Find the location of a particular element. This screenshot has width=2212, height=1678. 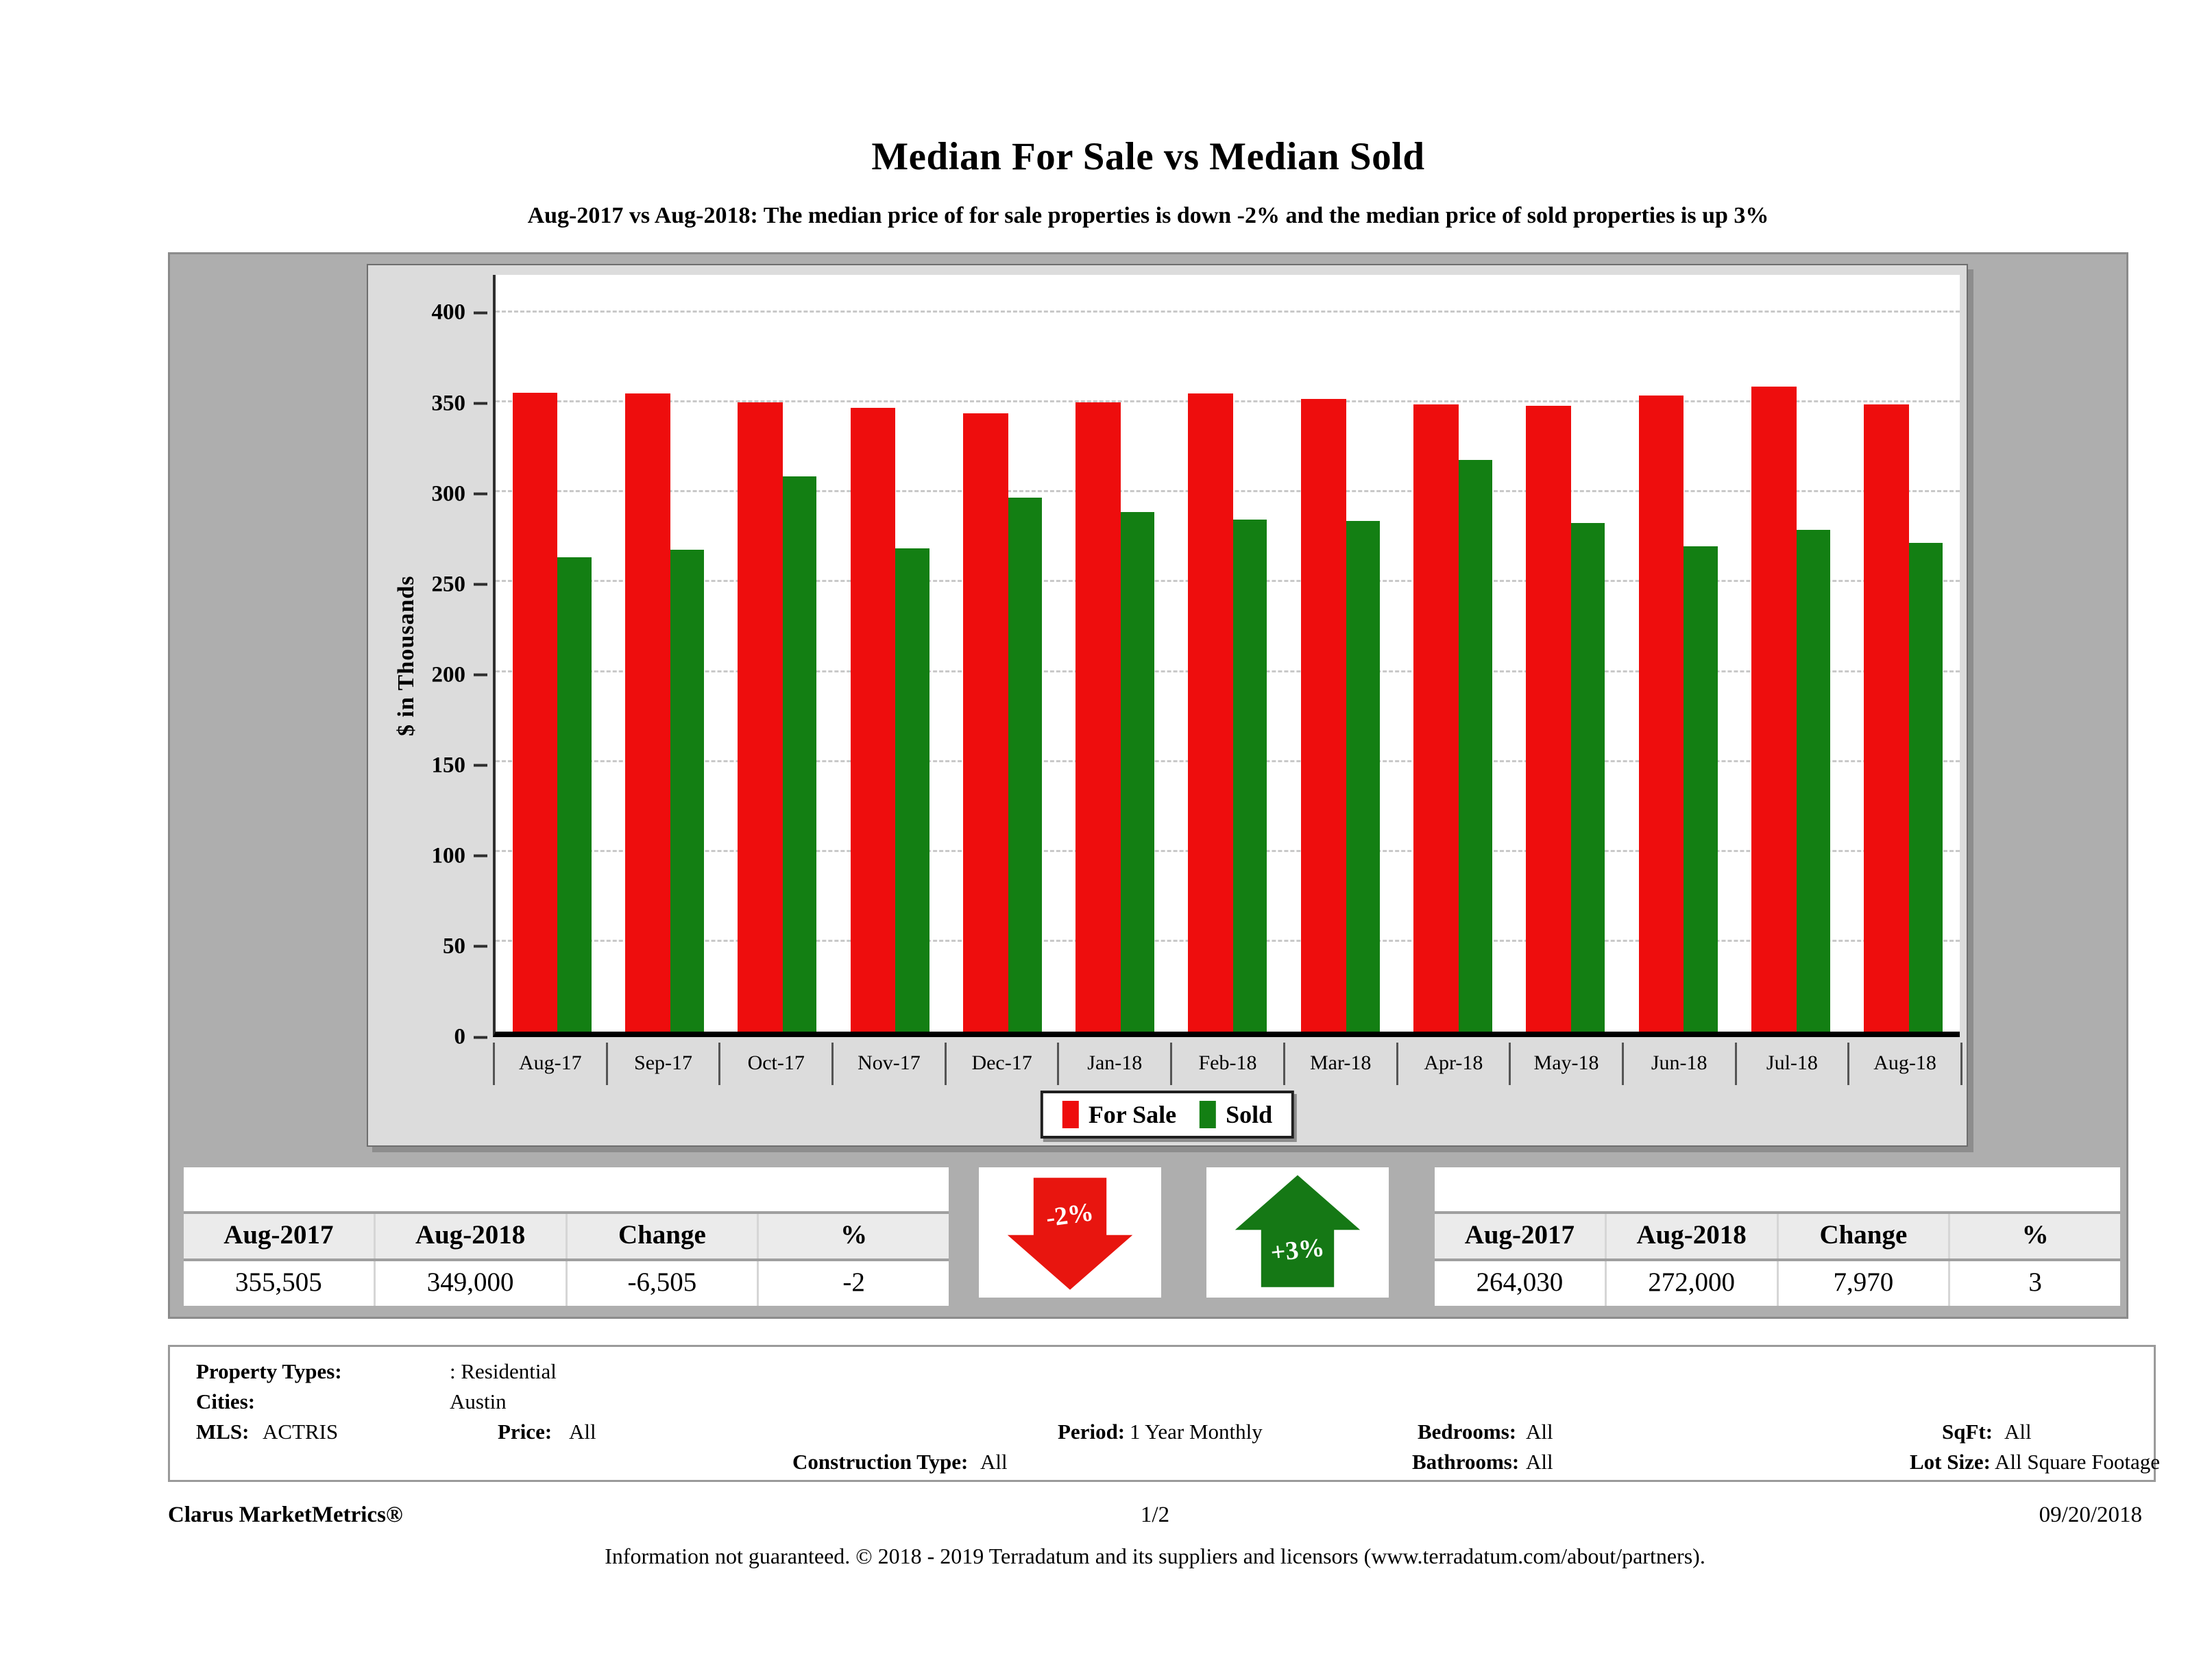

table-data-row: 355,505 349,000 -6,505 -2 is located at coordinates (566, 1283).